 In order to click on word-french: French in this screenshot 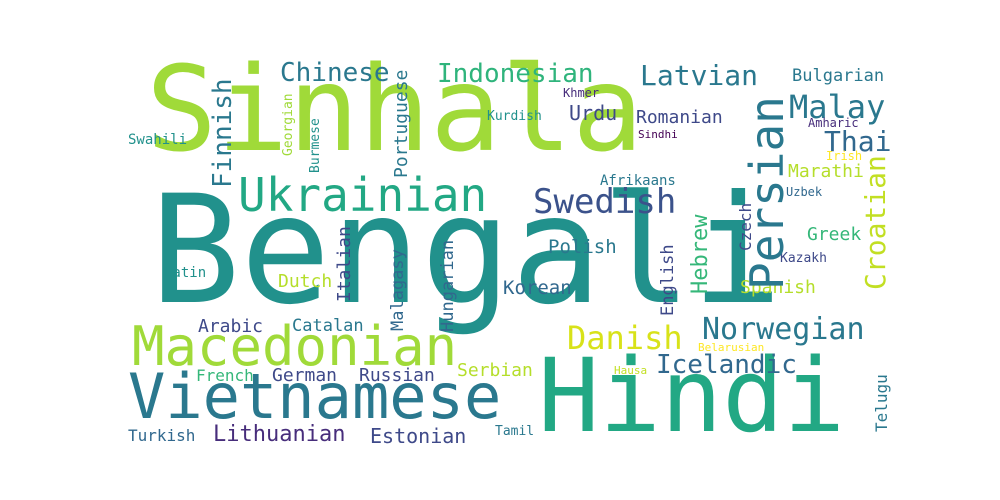, I will do `click(225, 375)`.